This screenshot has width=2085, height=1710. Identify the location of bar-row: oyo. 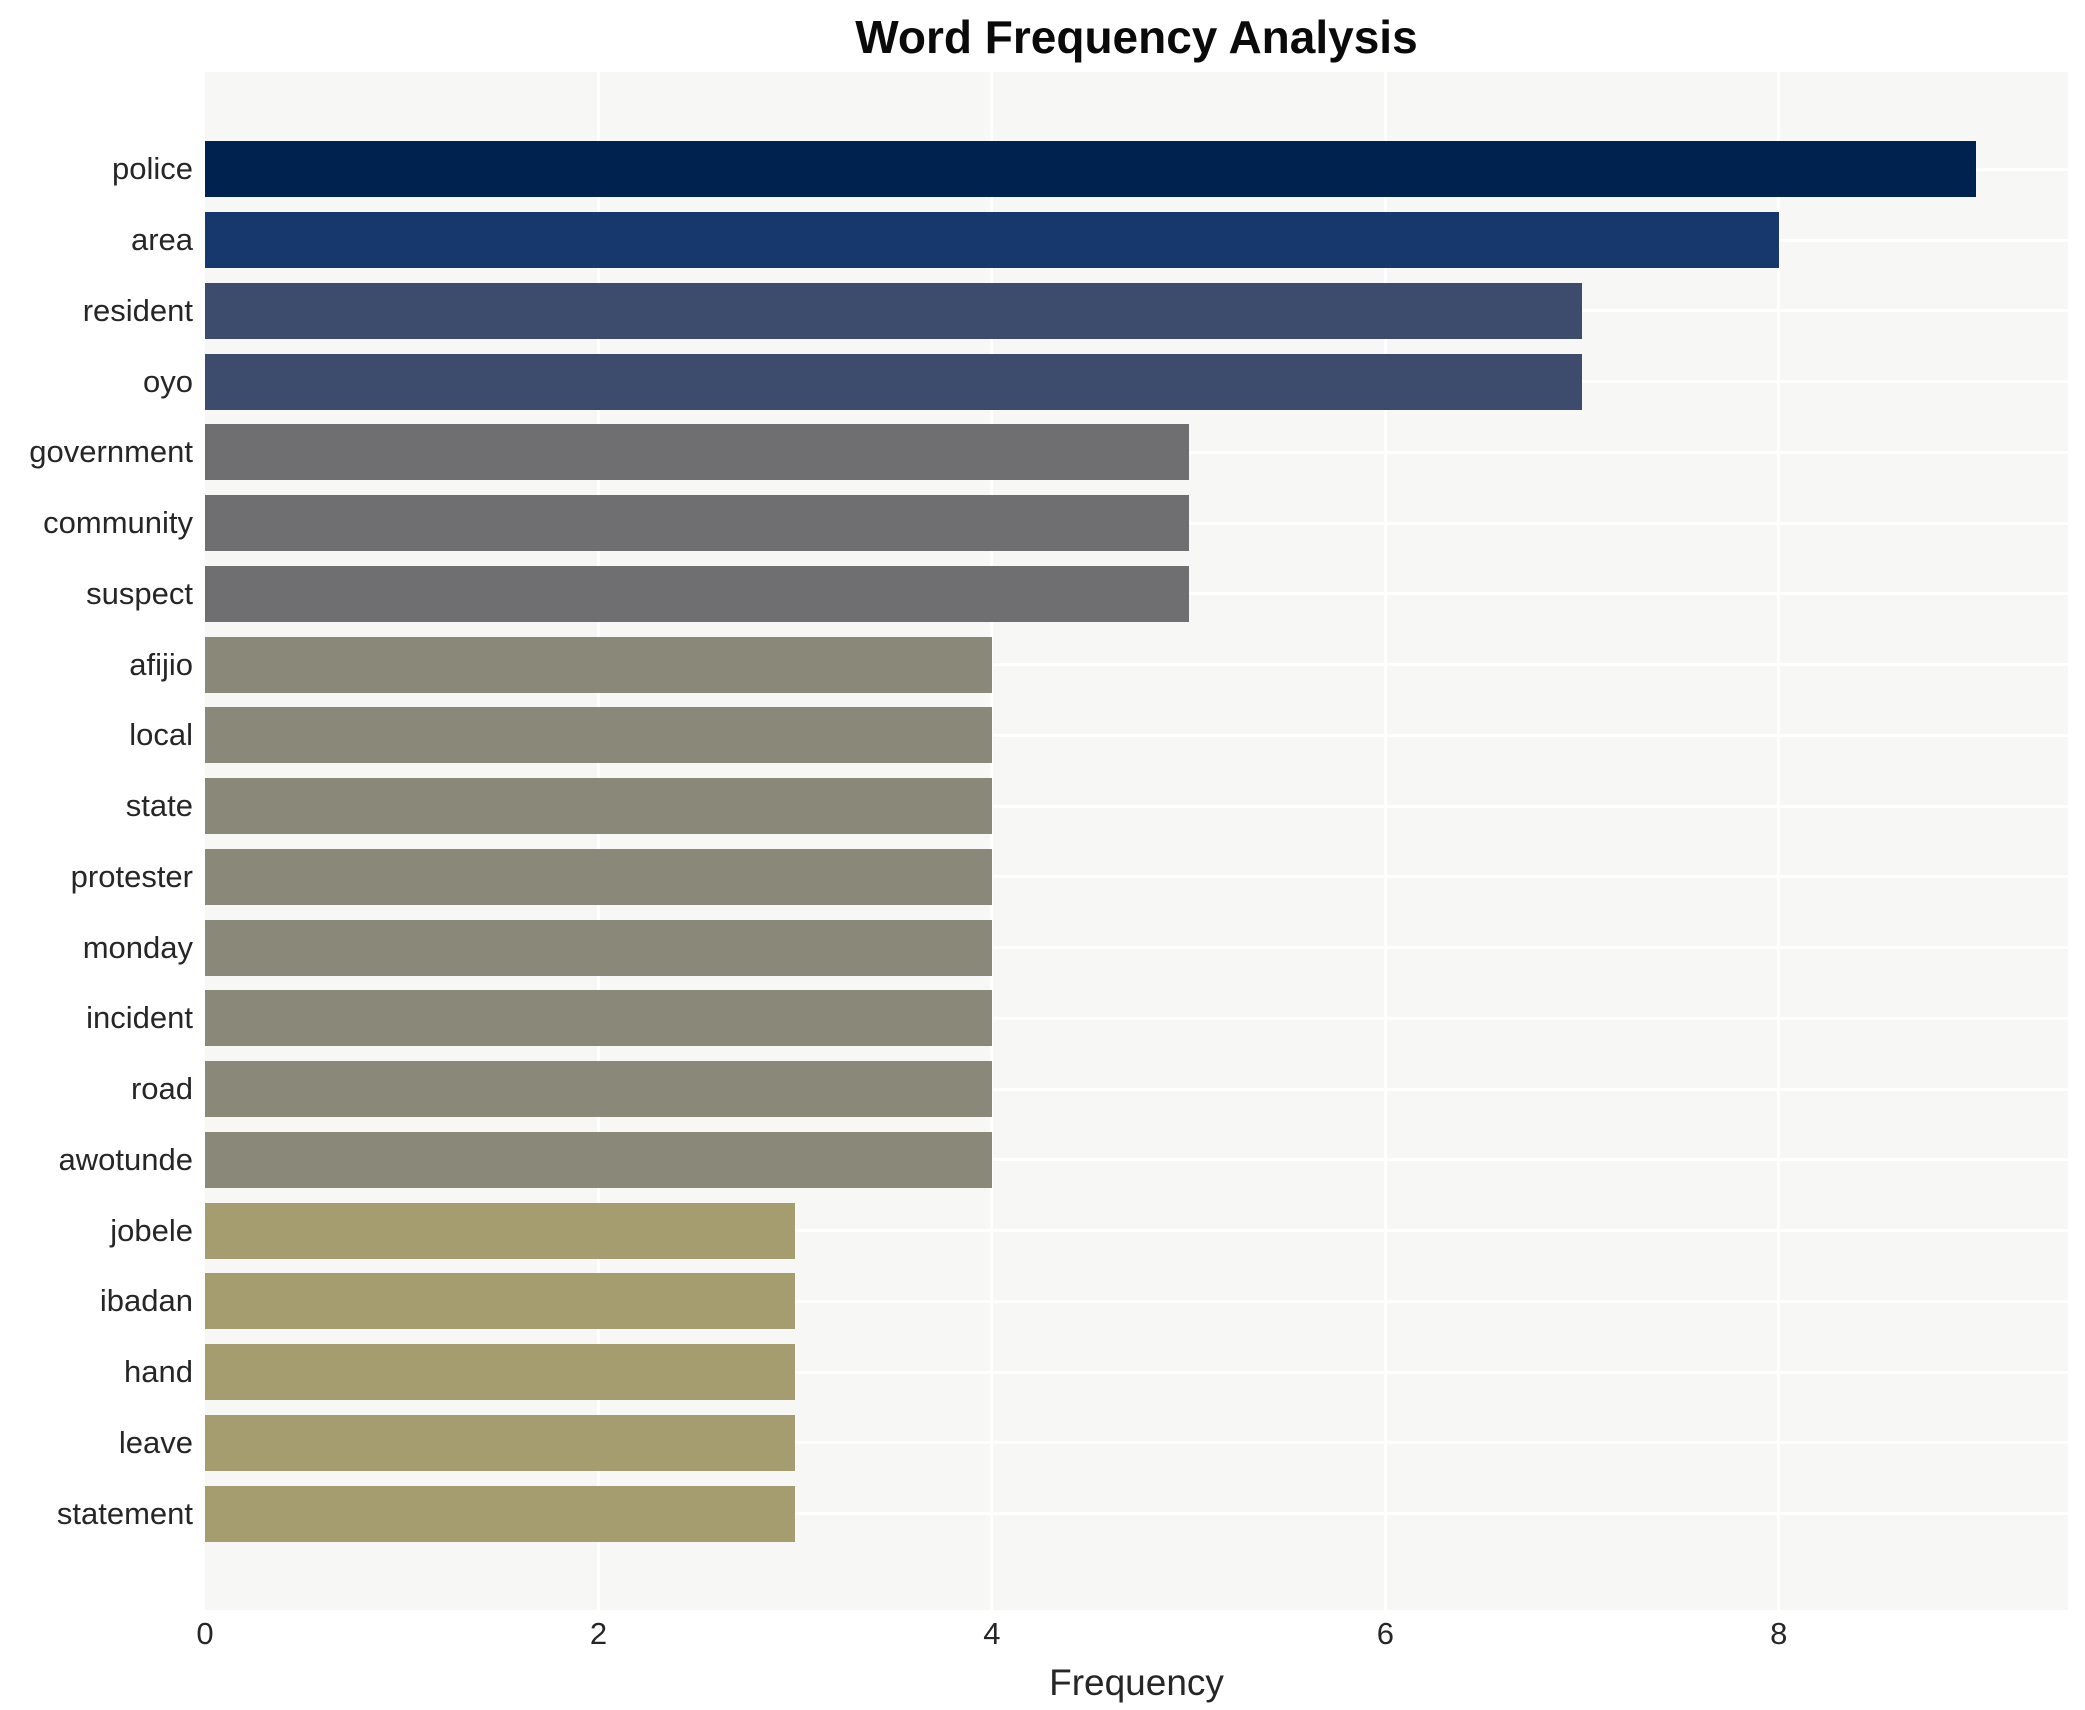
(1042, 381).